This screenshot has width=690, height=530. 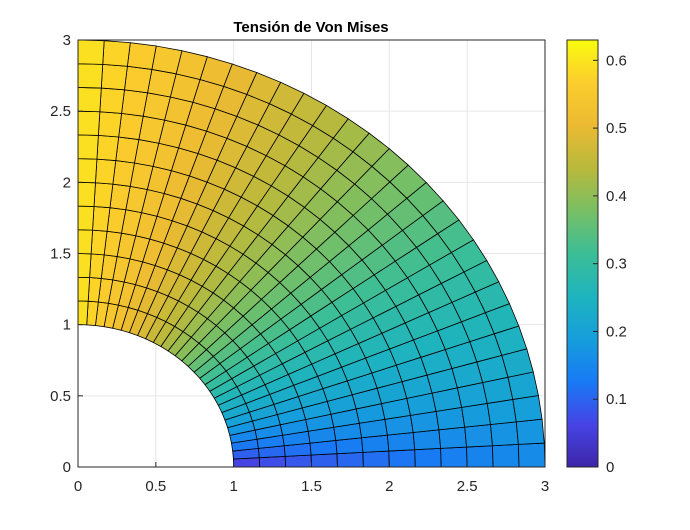 I want to click on y-tick-label: 0, so click(x=67, y=467).